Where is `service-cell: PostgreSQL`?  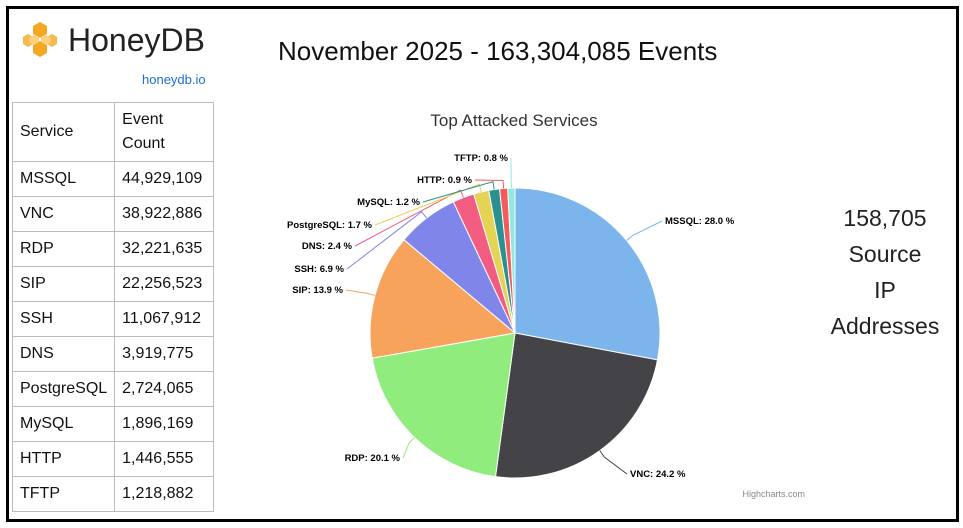
service-cell: PostgreSQL is located at coordinates (63, 389).